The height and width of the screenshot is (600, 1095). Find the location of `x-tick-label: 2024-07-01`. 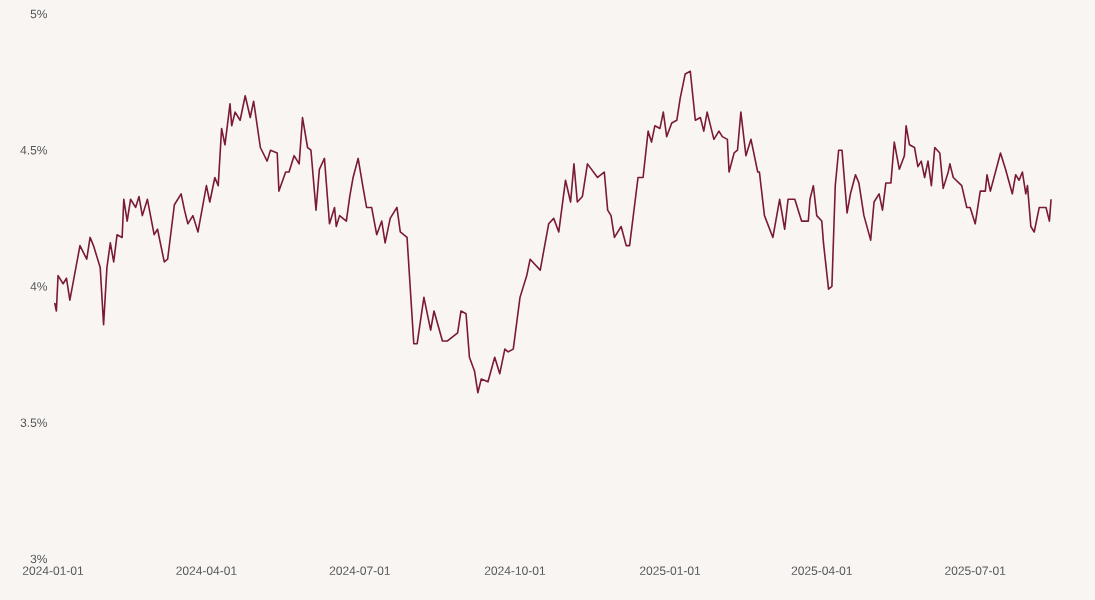

x-tick-label: 2024-07-01 is located at coordinates (359, 570).